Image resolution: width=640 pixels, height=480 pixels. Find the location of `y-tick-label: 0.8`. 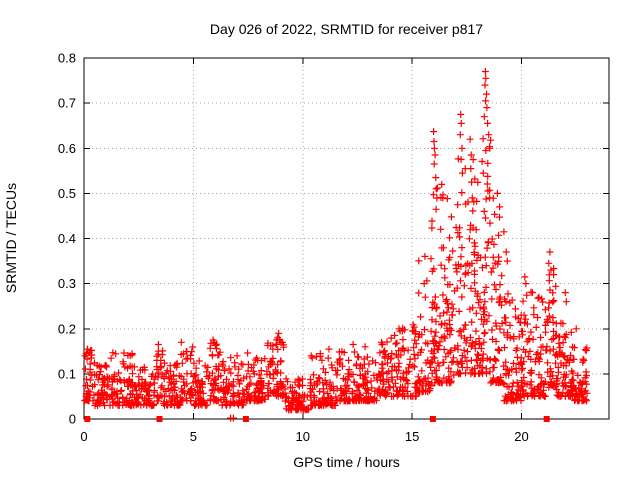

y-tick-label: 0.8 is located at coordinates (67, 58).